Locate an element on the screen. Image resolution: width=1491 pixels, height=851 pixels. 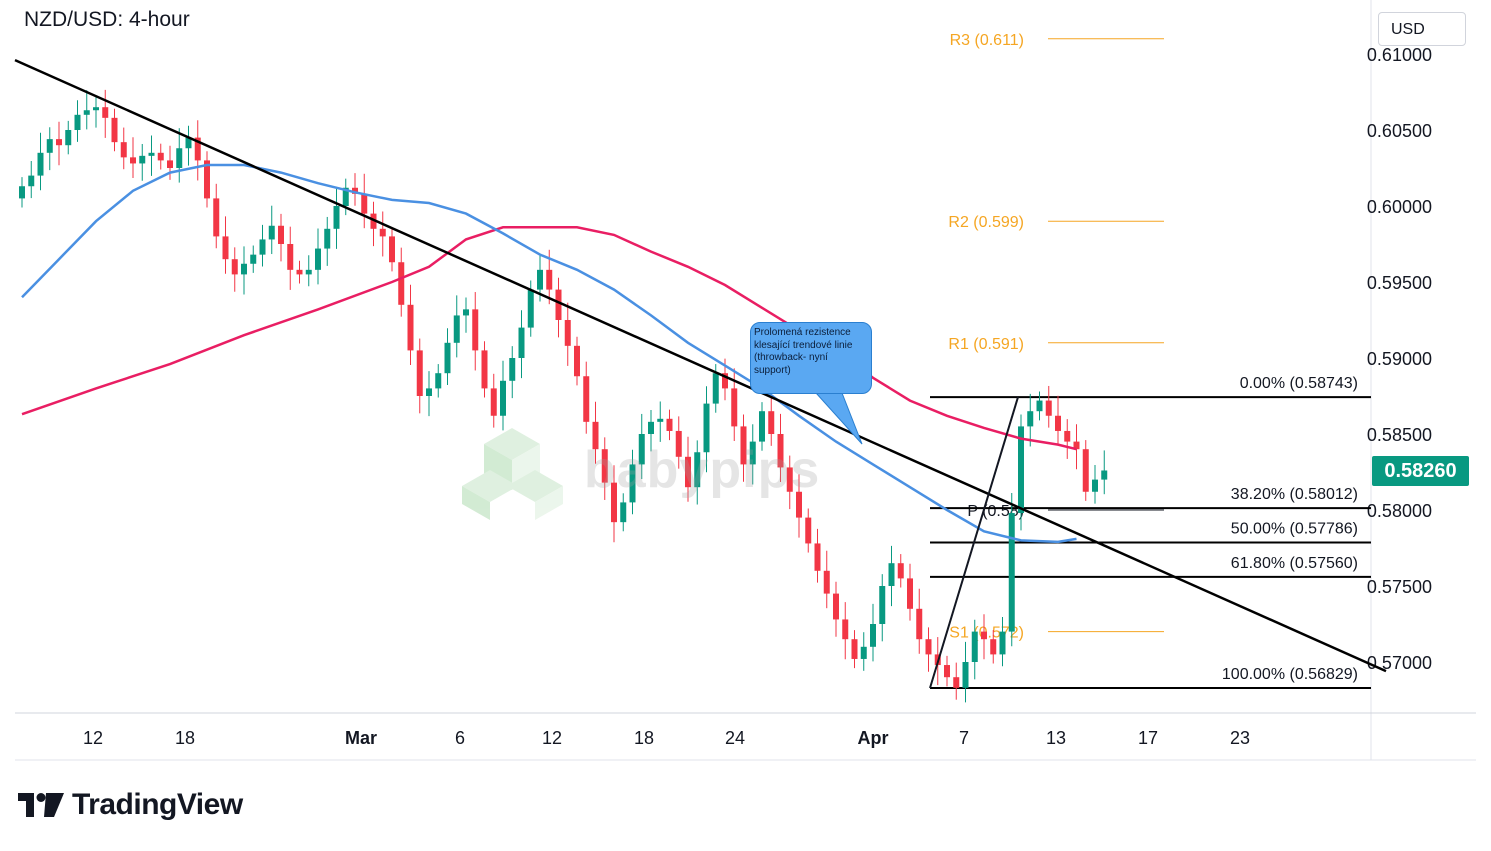
time-tick-label: 6 is located at coordinates (460, 738).